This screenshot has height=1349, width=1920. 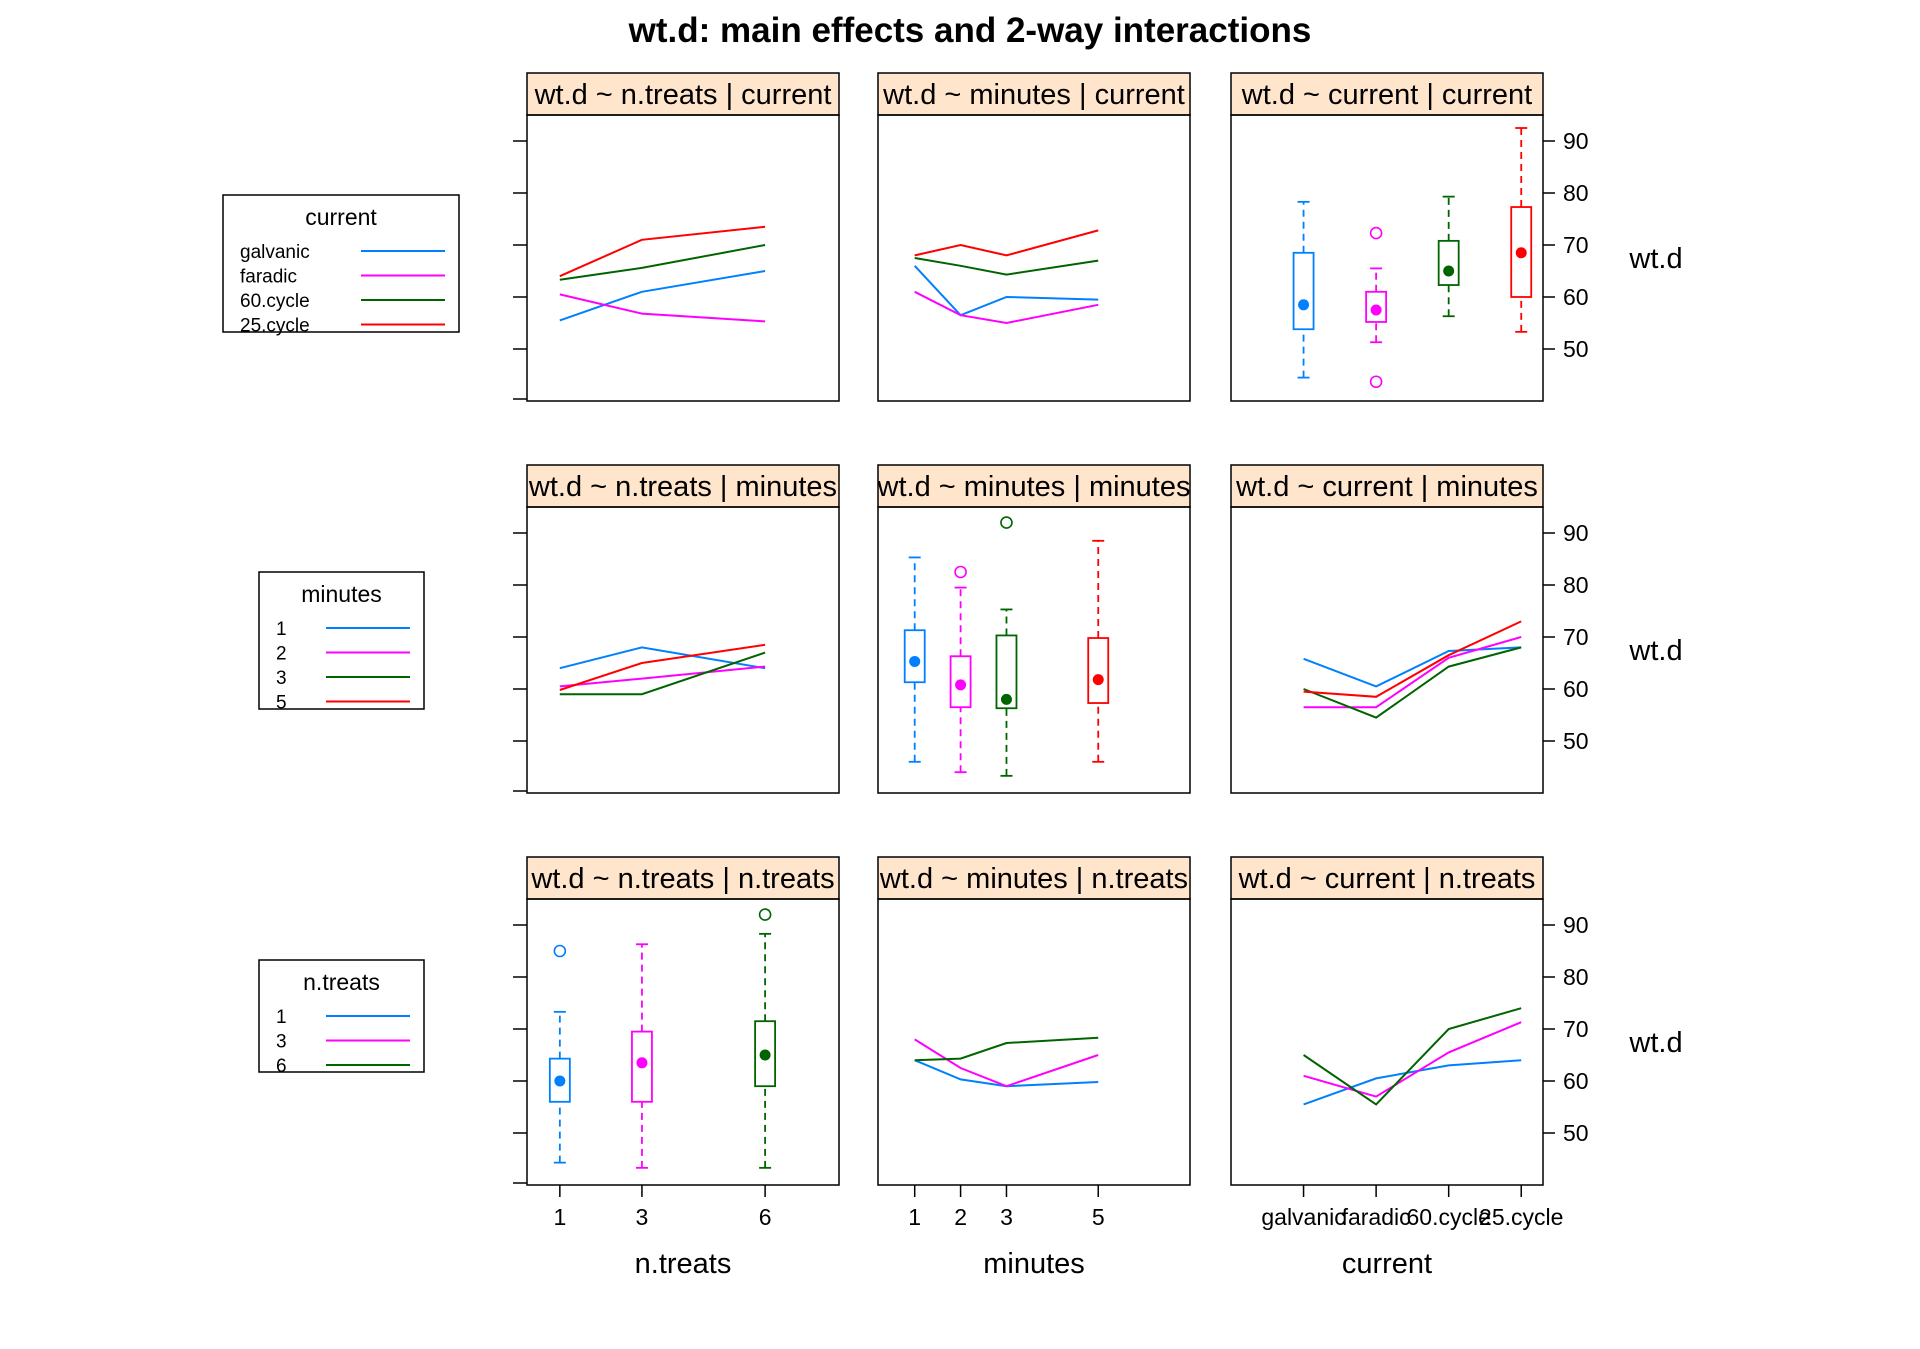 I want to click on legend-label: 60.cycle, so click(x=275, y=301).